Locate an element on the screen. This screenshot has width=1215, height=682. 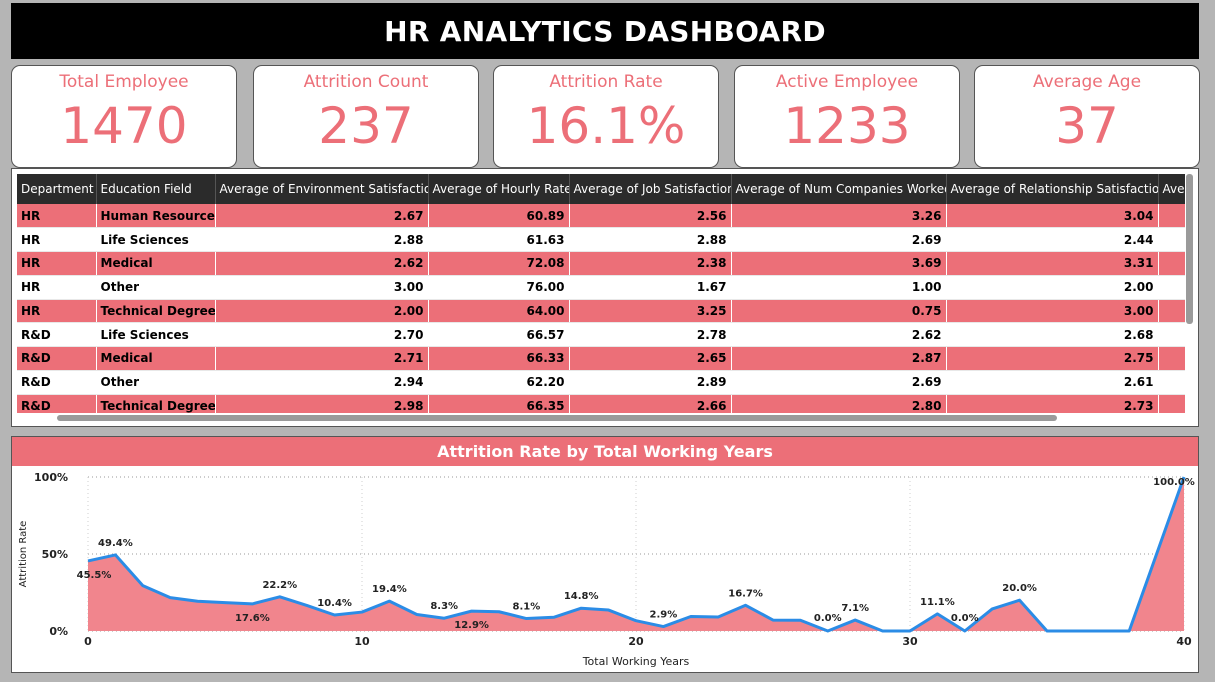
x-tick-label: 30 is located at coordinates (910, 641).